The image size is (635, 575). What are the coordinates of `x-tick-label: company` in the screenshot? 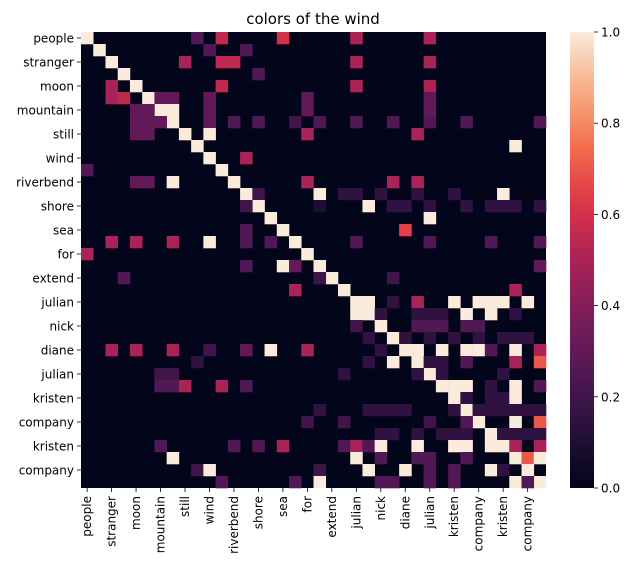 It's located at (479, 523).